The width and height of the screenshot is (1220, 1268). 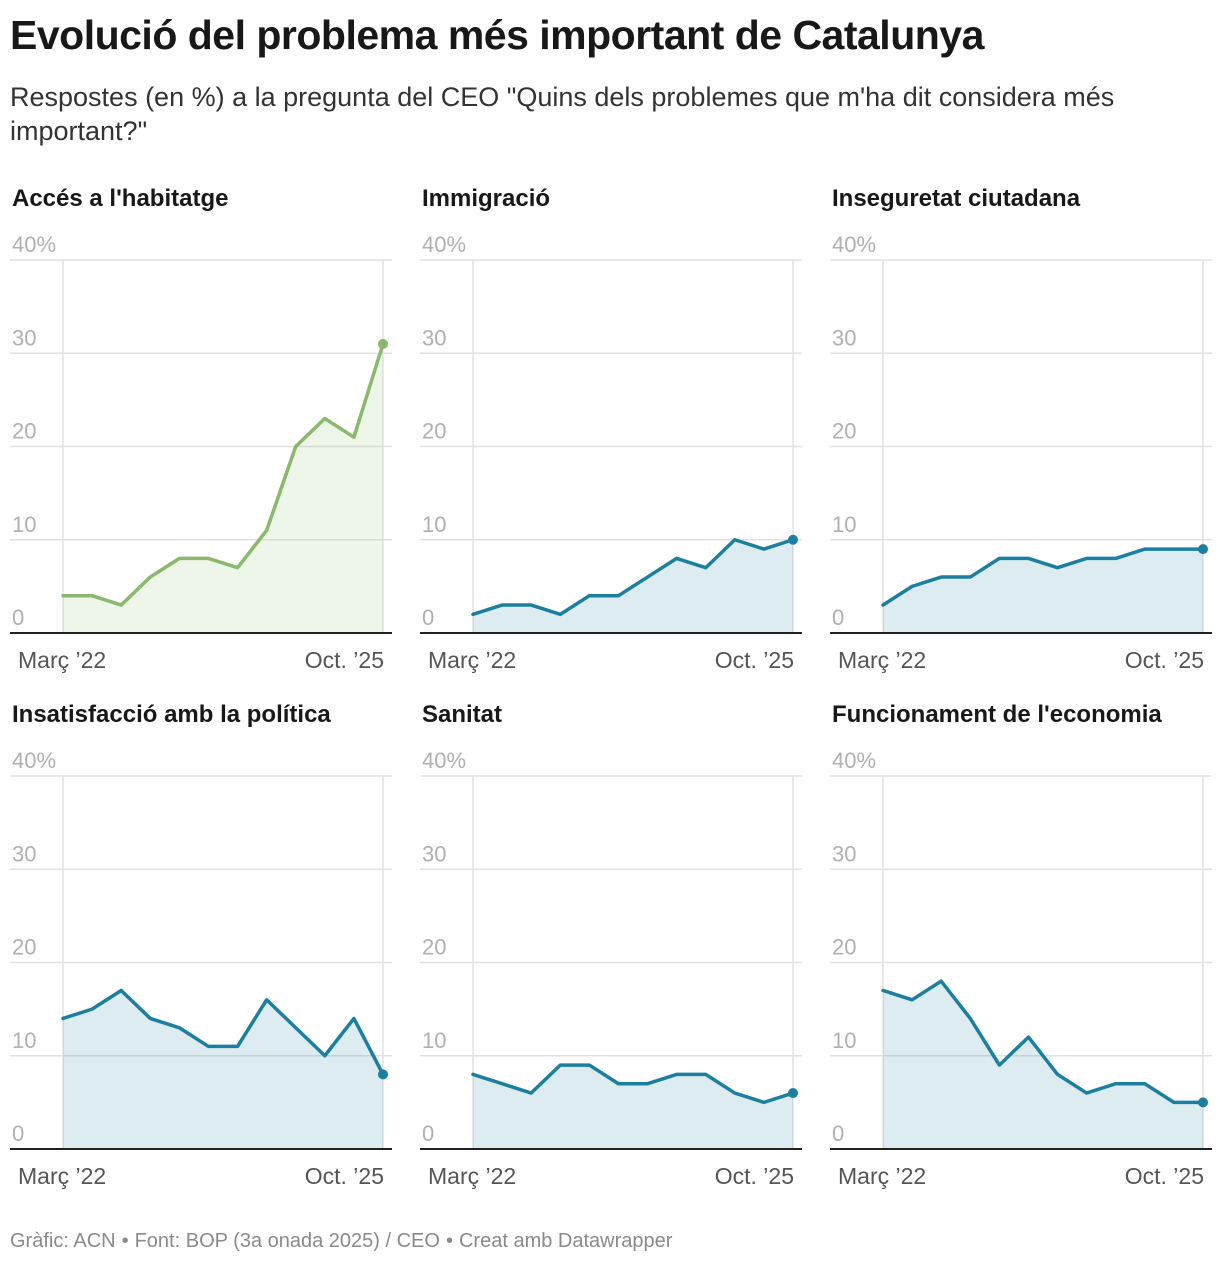 What do you see at coordinates (287, 1241) in the screenshot?
I see `chart-source: Font: BOP (3a onada 2025) / CEO` at bounding box center [287, 1241].